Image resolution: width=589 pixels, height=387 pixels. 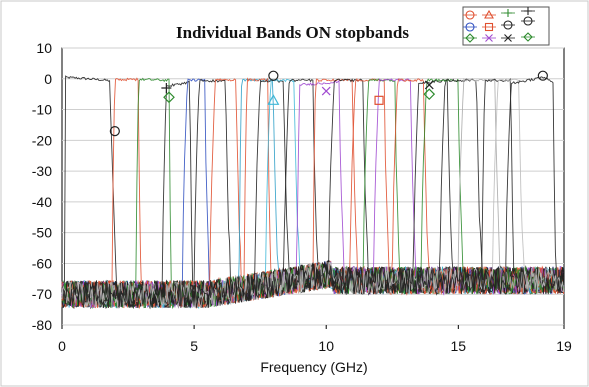 I want to click on y-tick-label: -10, so click(x=42, y=110).